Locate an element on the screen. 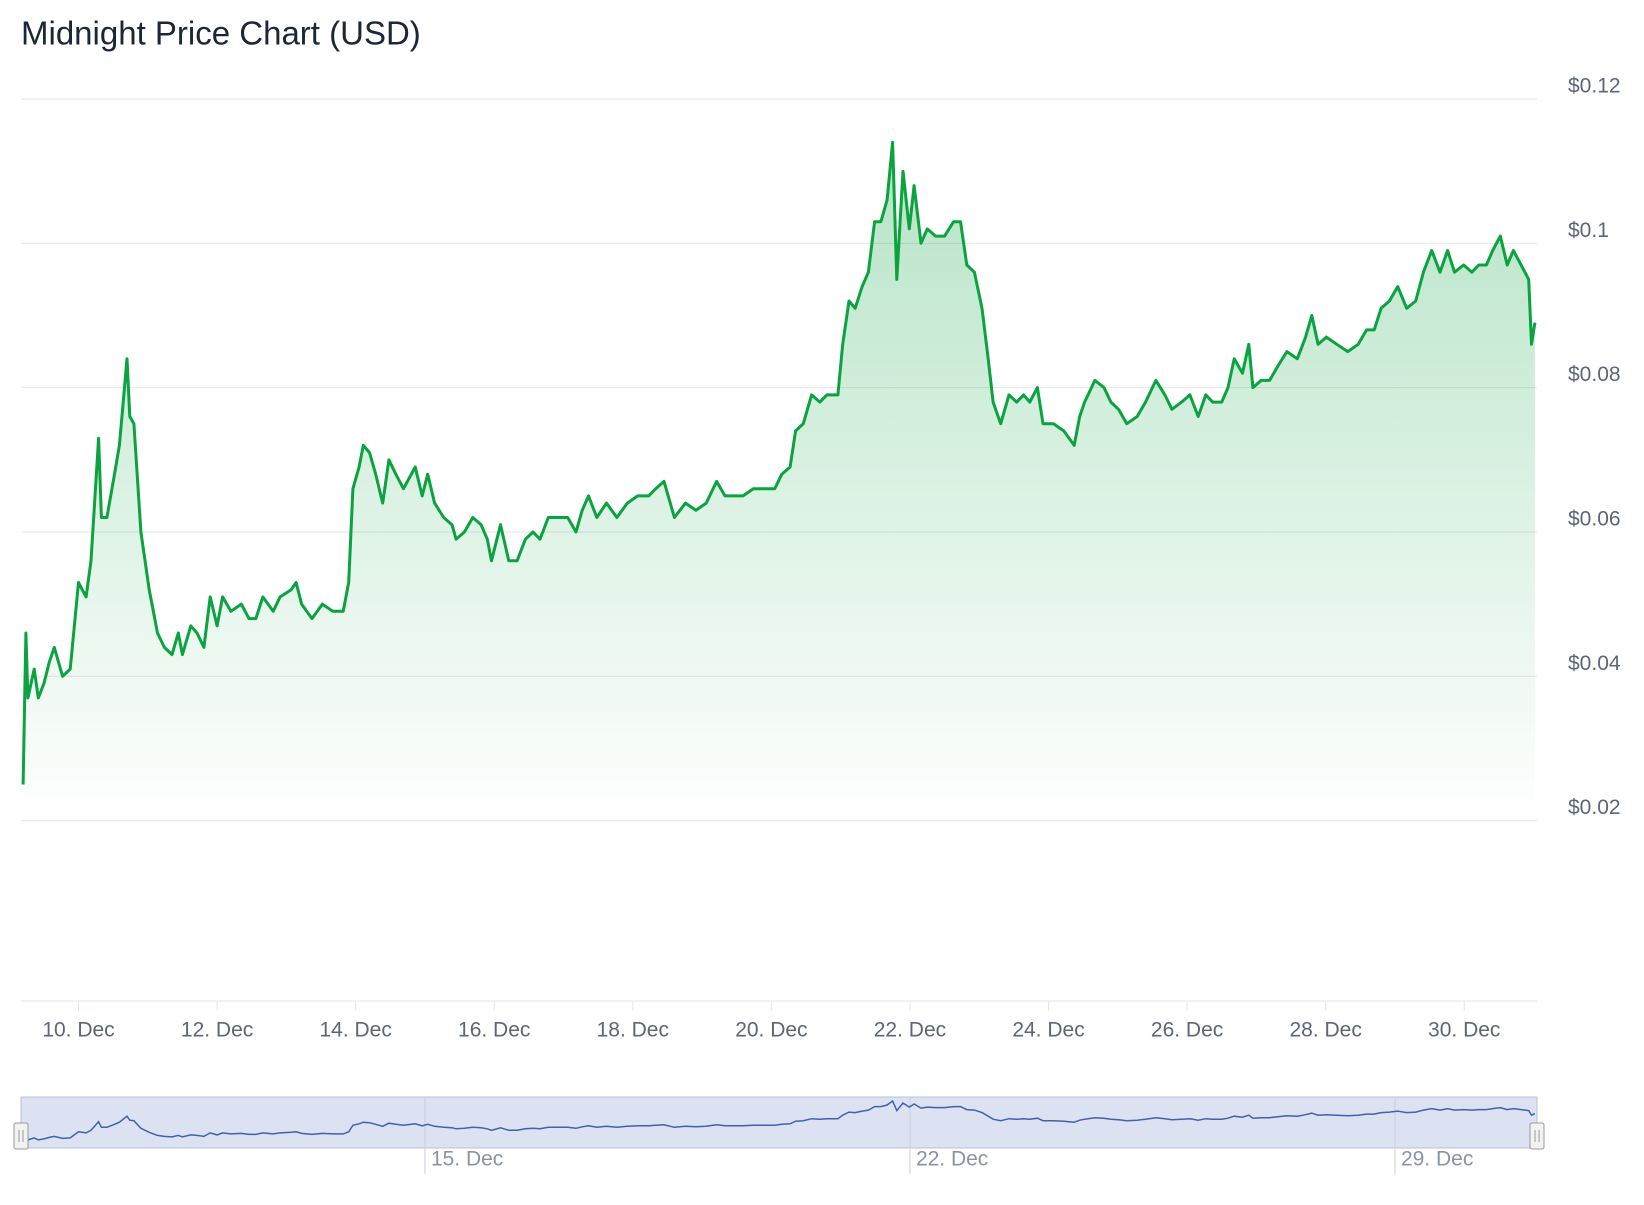 This screenshot has height=1205, width=1644. y-tick-label: $0.12 is located at coordinates (1594, 86).